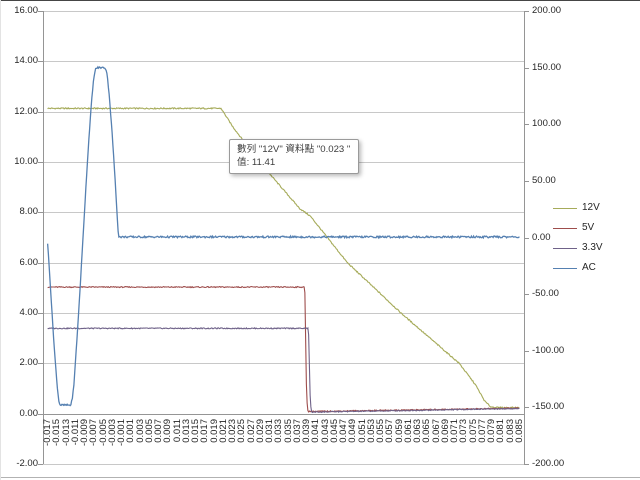 Image resolution: width=640 pixels, height=480 pixels. I want to click on y-left-tick-label: -2.00, so click(27, 463).